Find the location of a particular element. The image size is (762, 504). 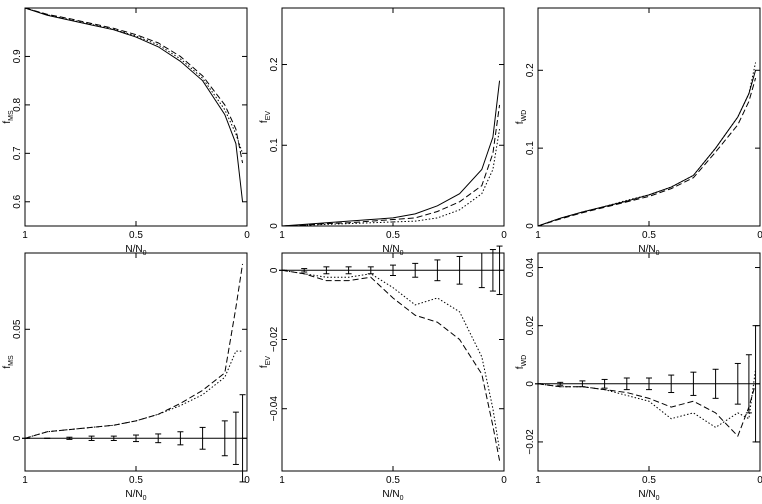

y-tick-label: 0.04 is located at coordinates (530, 267).